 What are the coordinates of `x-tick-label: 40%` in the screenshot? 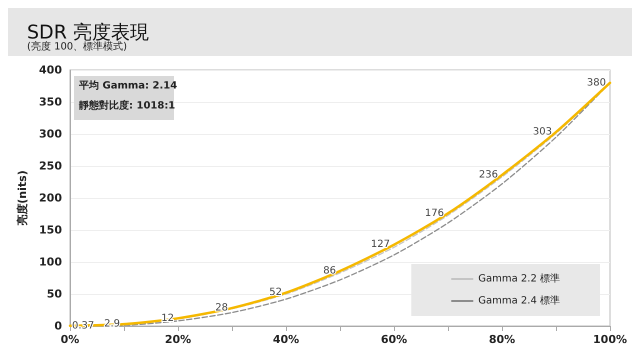 It's located at (286, 339).